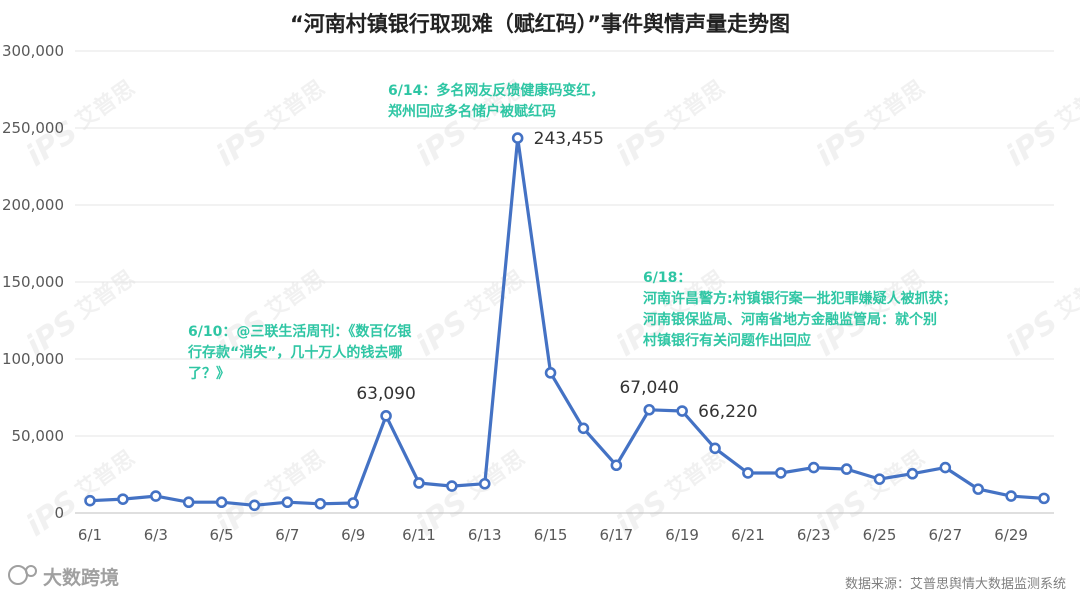 The height and width of the screenshot is (599, 1080). Describe the element at coordinates (800, 298) in the screenshot. I see `annotation-line: 河南许昌警方:村镇银行案一批犯罪嫌疑人被抓获；` at that location.